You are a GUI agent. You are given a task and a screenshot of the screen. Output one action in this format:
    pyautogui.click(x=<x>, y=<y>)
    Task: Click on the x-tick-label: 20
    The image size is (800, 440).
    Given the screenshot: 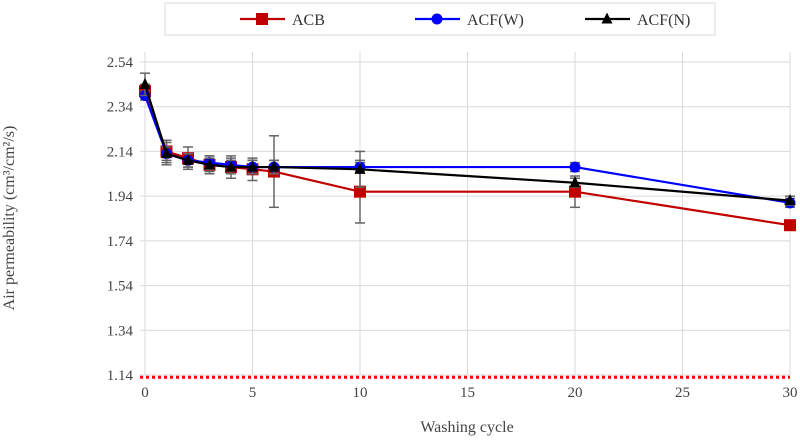 What is the action you would take?
    pyautogui.click(x=575, y=393)
    